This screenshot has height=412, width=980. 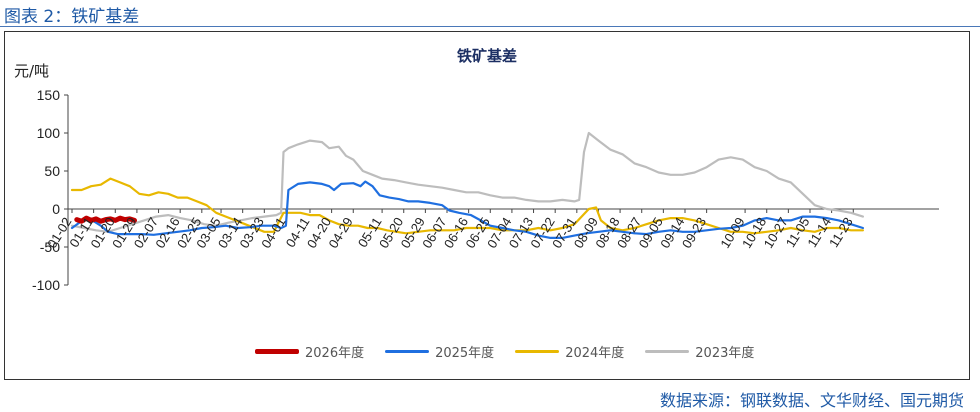 What do you see at coordinates (811, 400) in the screenshot?
I see `source-note: 数据来源：钢联数据、文华财经、国元期货` at bounding box center [811, 400].